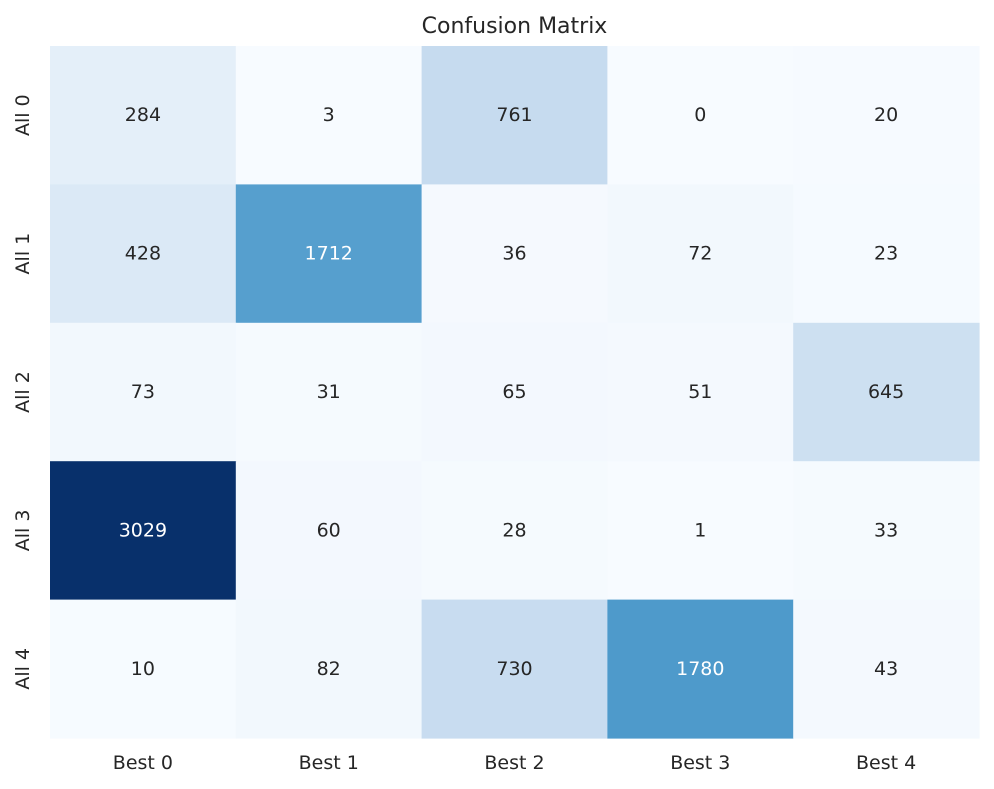 This screenshot has height=789, width=994. I want to click on cell-value-label: 31, so click(329, 392).